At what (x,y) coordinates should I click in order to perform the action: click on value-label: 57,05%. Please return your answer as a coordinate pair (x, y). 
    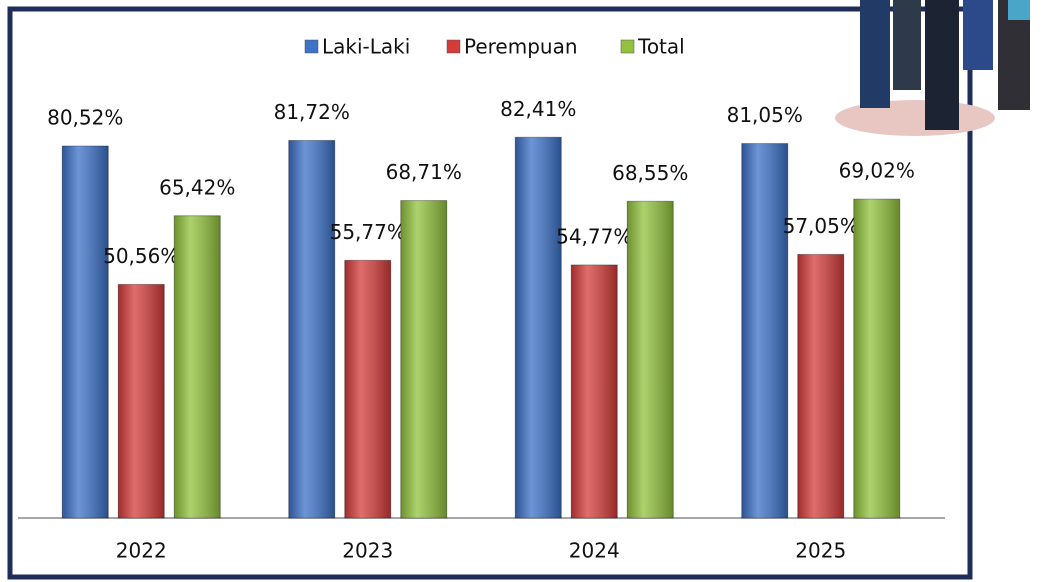
    Looking at the image, I should click on (821, 226).